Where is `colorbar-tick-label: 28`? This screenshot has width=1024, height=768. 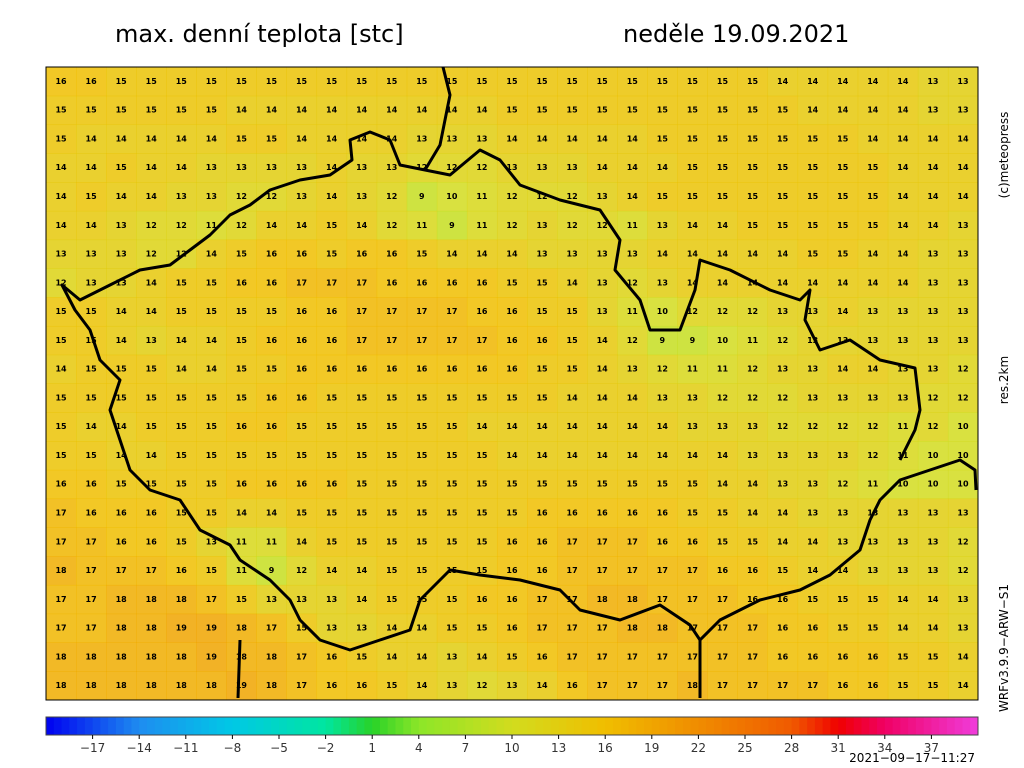
colorbar-tick-label: 28 is located at coordinates (791, 748).